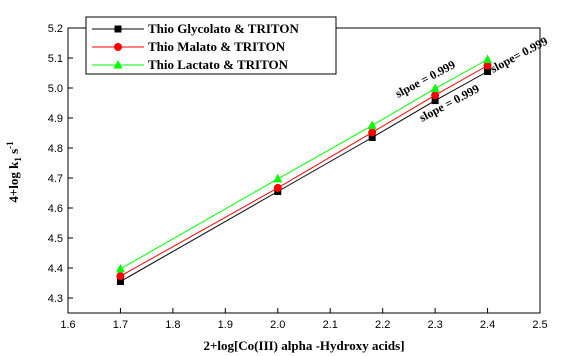  I want to click on y-tick-label: 4.3, so click(55, 299).